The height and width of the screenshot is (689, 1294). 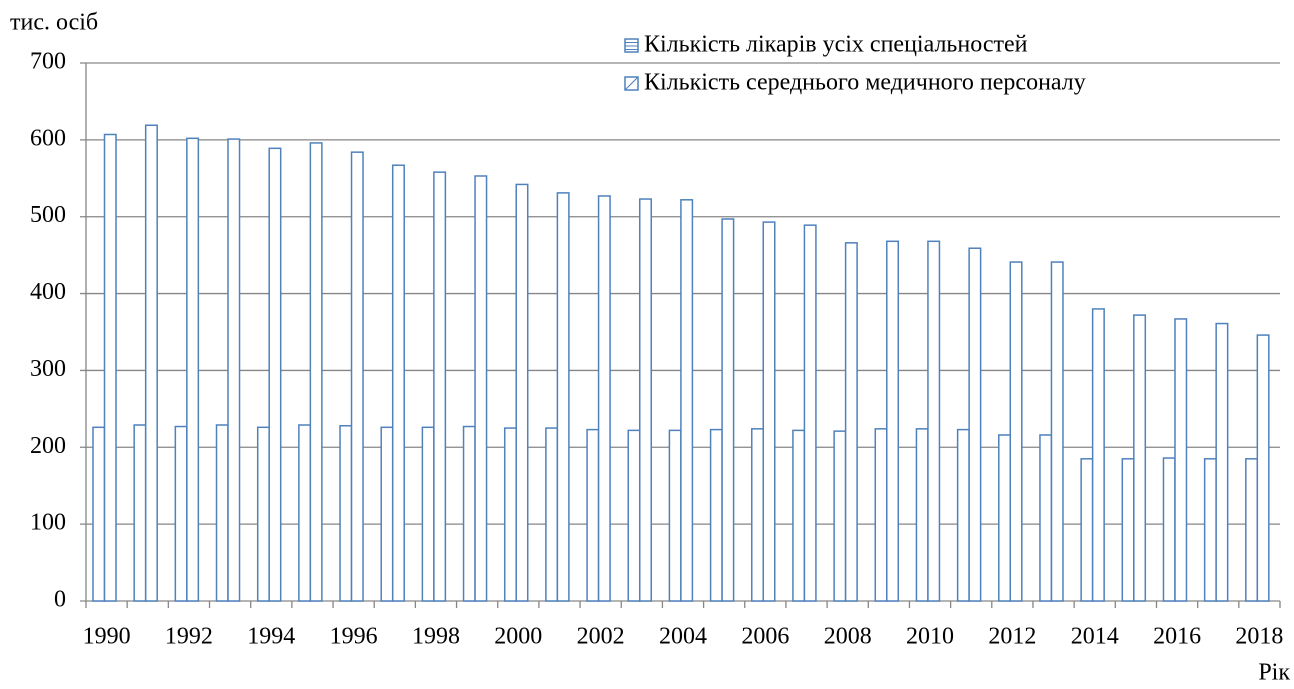 I want to click on y-tick-label: 600, so click(x=48, y=138).